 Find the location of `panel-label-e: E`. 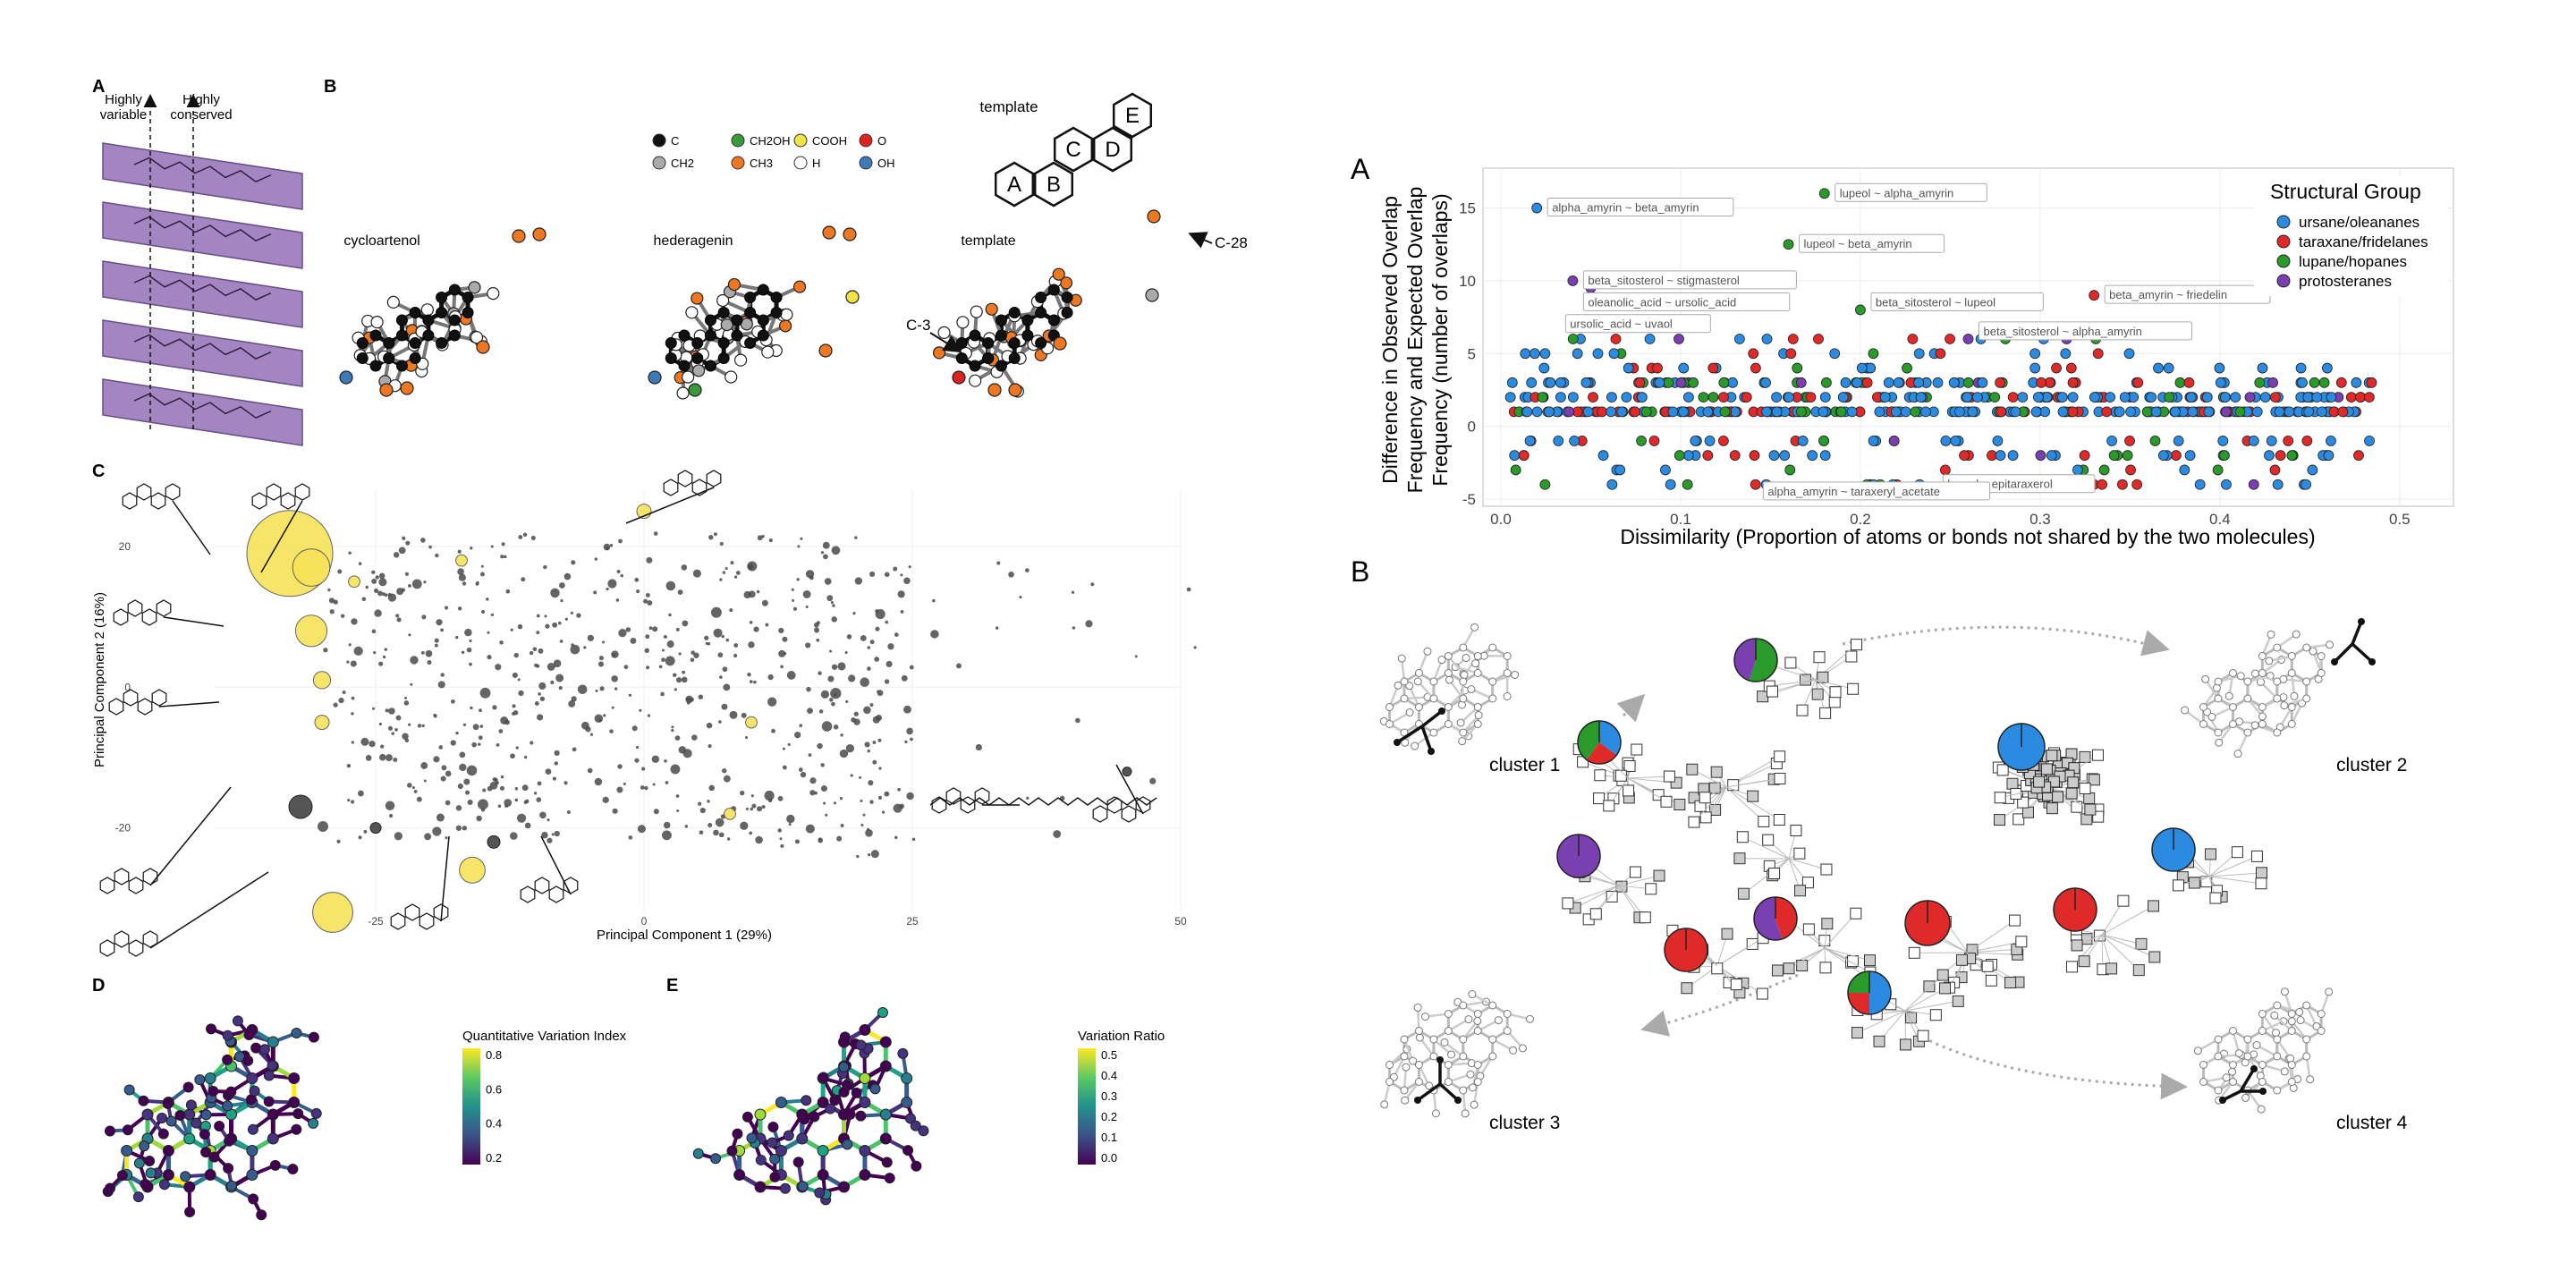

panel-label-e: E is located at coordinates (672, 986).